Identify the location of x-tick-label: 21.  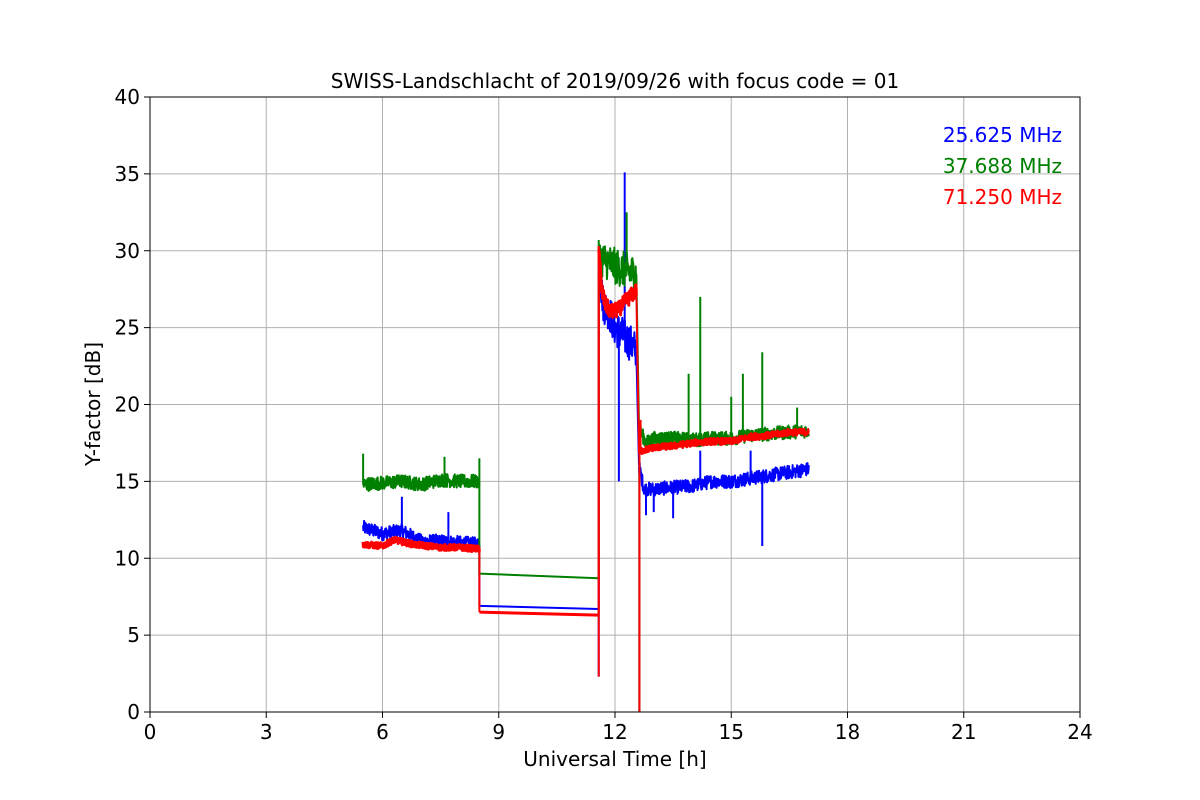
(963, 732).